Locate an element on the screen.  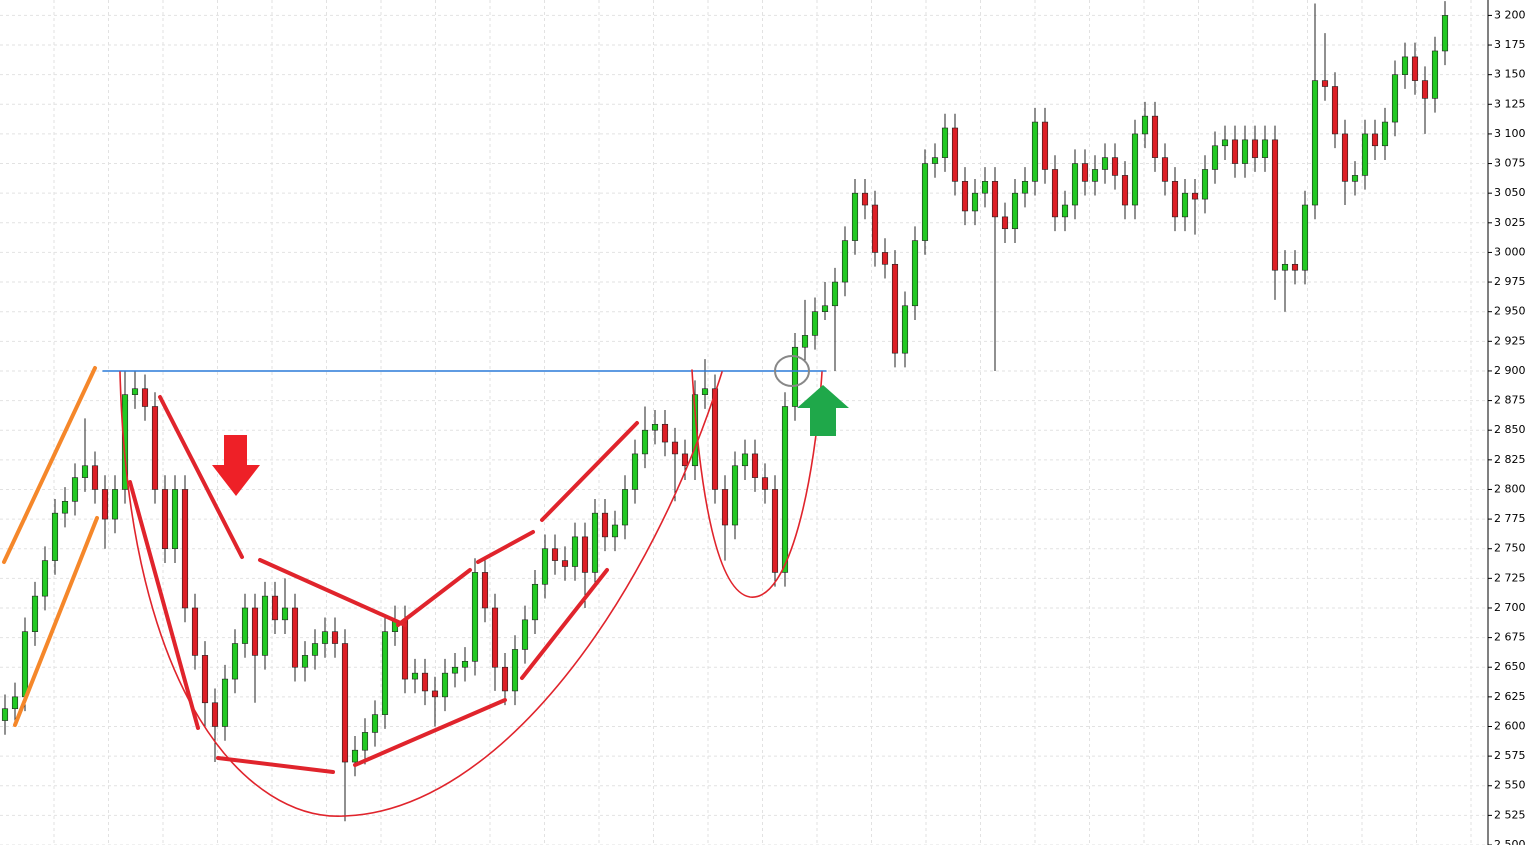
y-tick-label: 3 125 is located at coordinates (1510, 103).